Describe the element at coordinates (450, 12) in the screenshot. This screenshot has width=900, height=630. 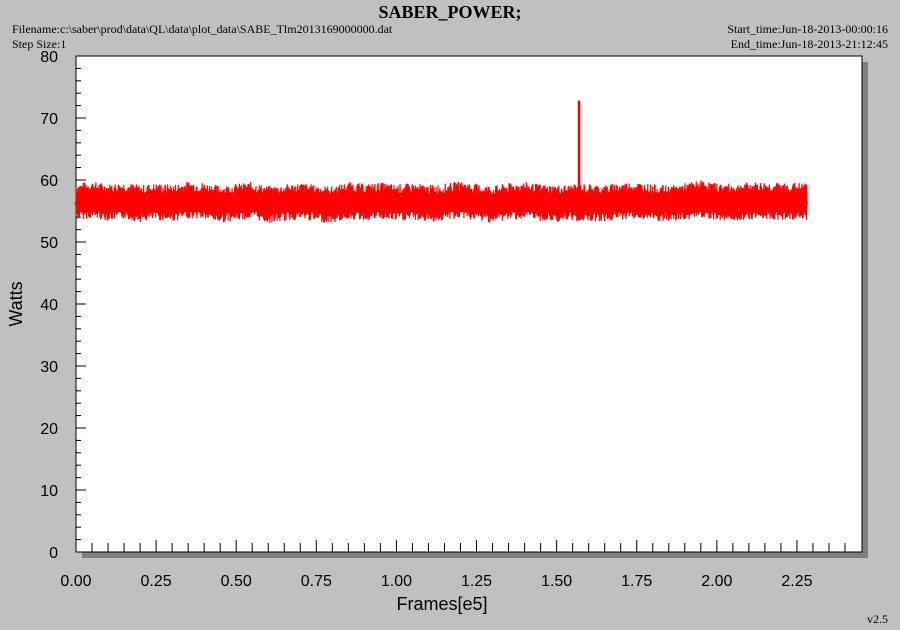
I see `chart-title: SABER_POWER;` at that location.